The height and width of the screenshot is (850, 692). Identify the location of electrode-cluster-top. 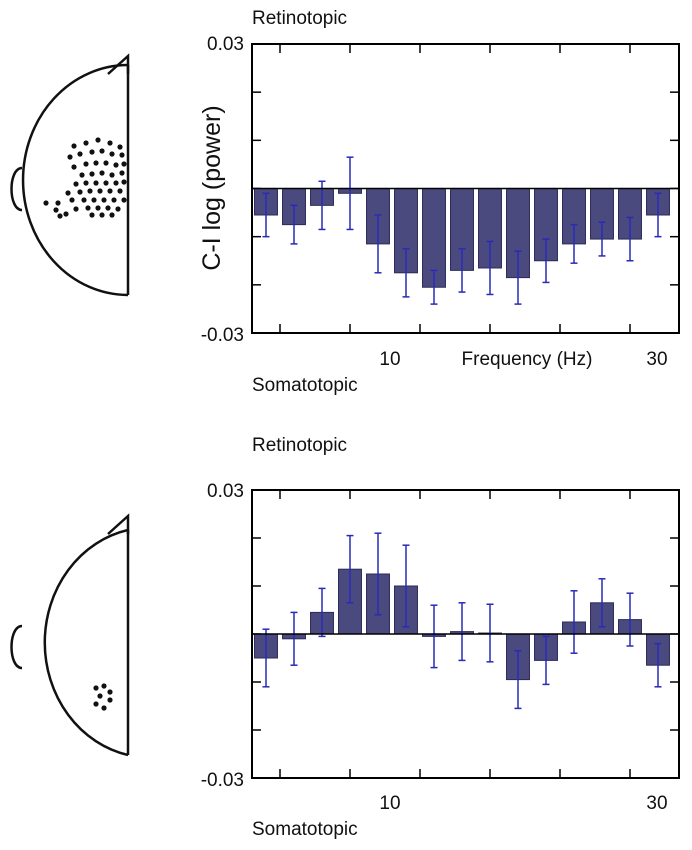
(85, 178).